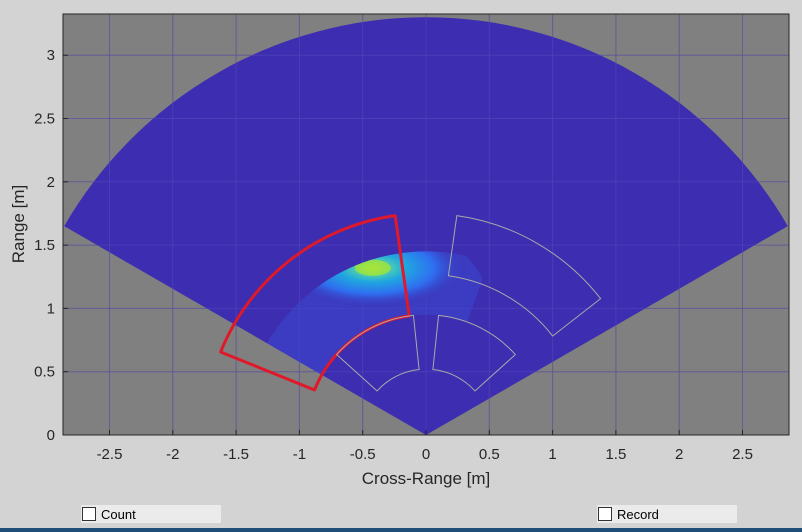 The width and height of the screenshot is (802, 532). I want to click on zone-near-right, so click(474, 353).